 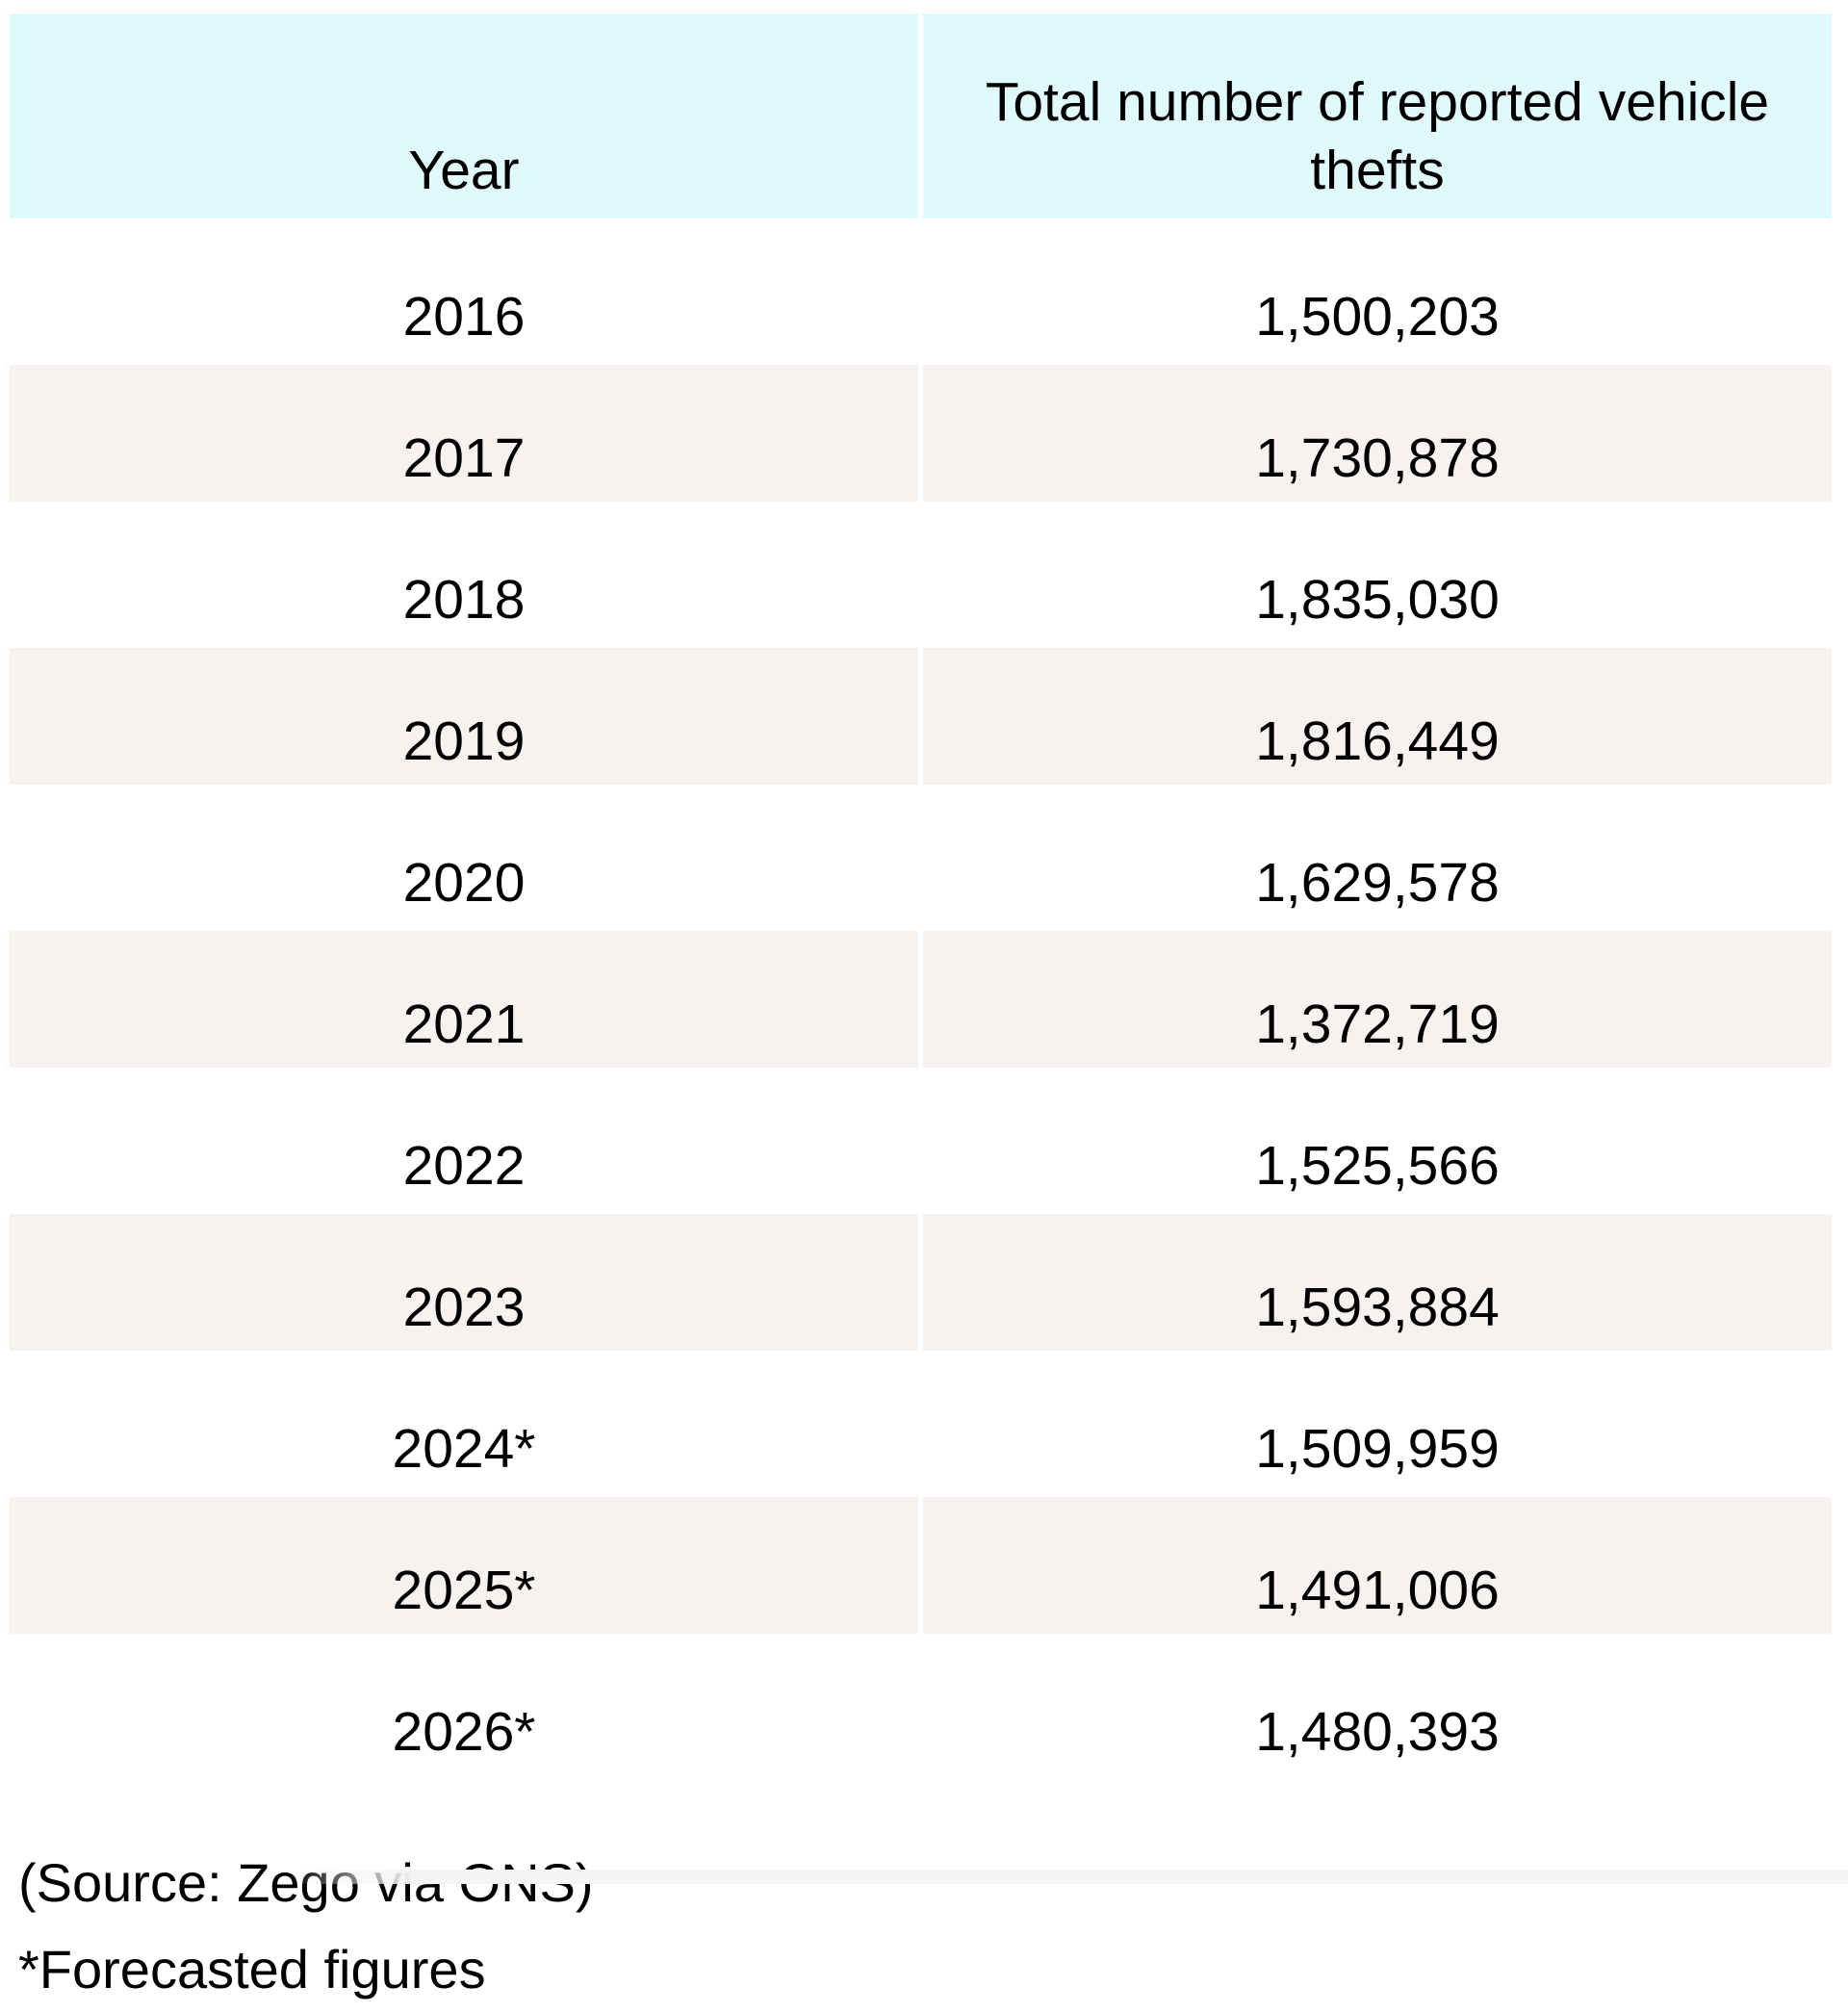 What do you see at coordinates (1377, 716) in the screenshot?
I see `thefts-value-cell: 1,816,449` at bounding box center [1377, 716].